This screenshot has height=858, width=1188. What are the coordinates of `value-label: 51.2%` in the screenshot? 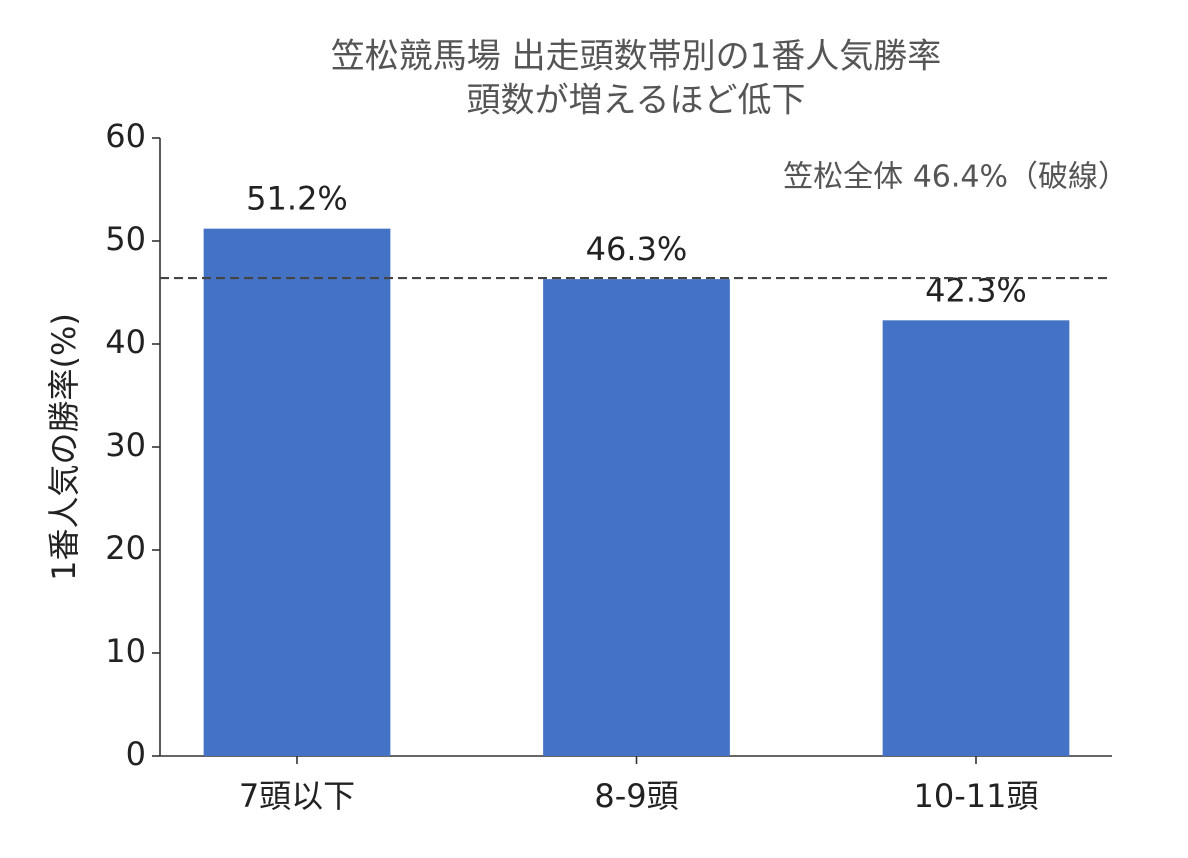 It's located at (297, 199).